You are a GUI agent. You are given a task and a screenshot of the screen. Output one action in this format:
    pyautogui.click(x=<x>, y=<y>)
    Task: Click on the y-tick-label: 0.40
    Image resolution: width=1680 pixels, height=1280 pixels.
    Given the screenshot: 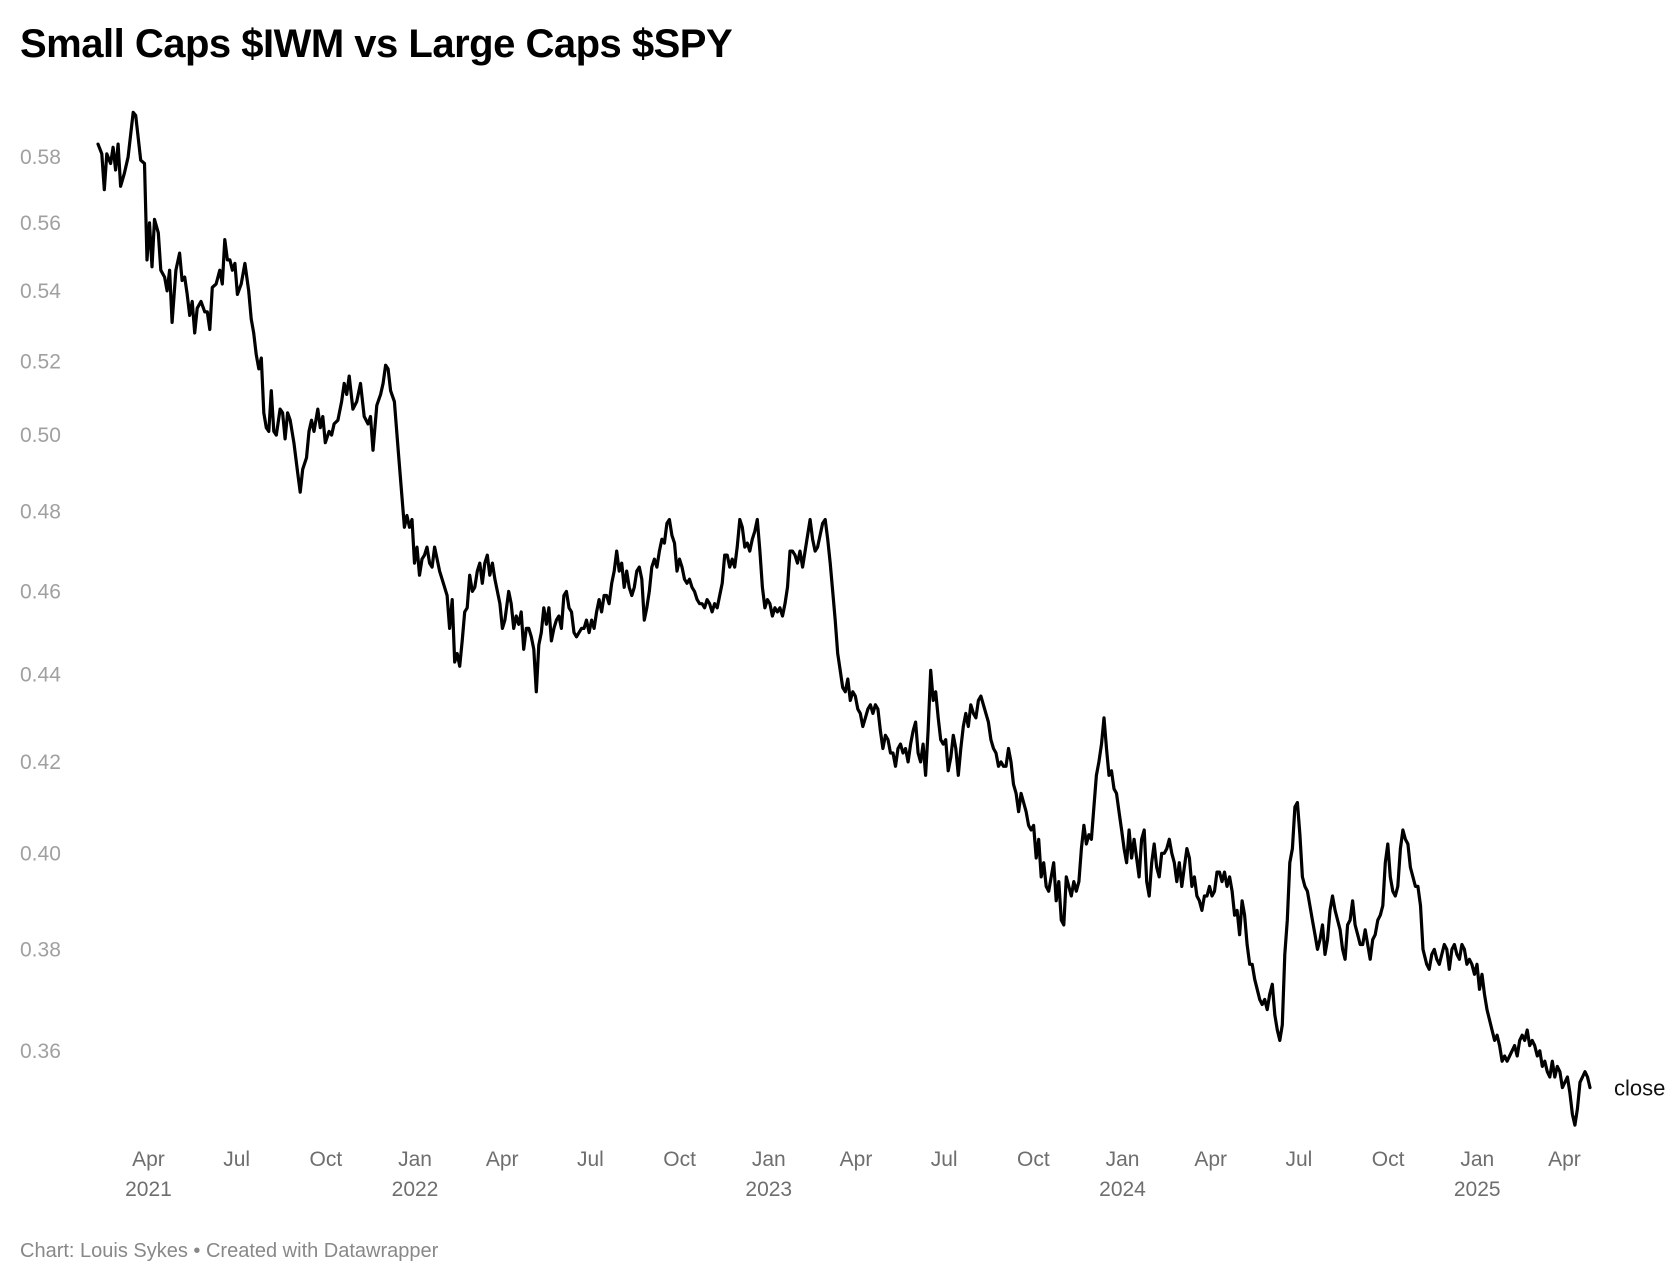 What is the action you would take?
    pyautogui.click(x=40, y=853)
    